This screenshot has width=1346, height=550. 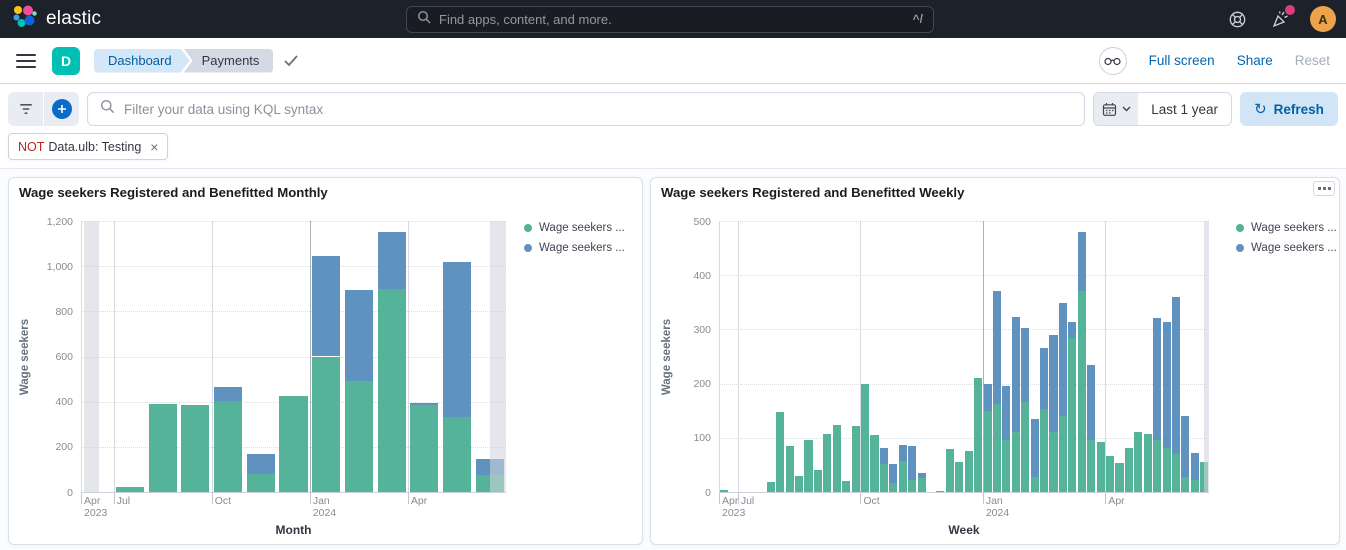 I want to click on menu-icon, so click(x=26, y=60).